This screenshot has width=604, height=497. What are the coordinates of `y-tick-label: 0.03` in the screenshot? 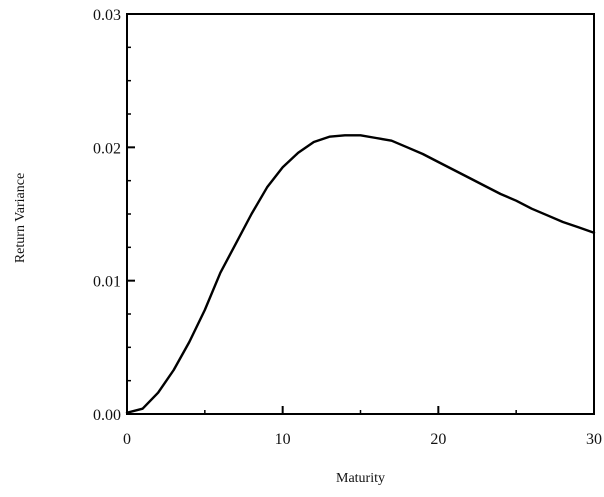 It's located at (107, 15).